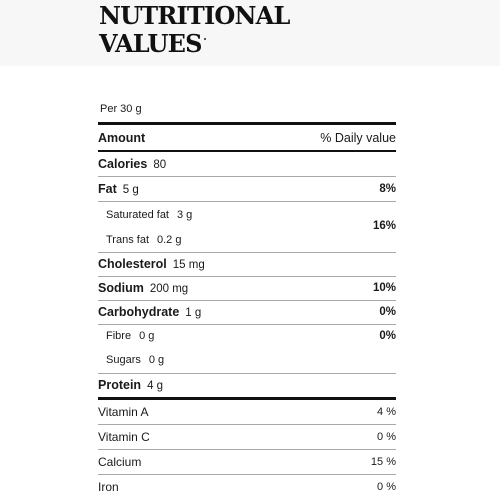 The height and width of the screenshot is (500, 500). Describe the element at coordinates (247, 385) in the screenshot. I see `row-protein: Protein 4 g` at that location.